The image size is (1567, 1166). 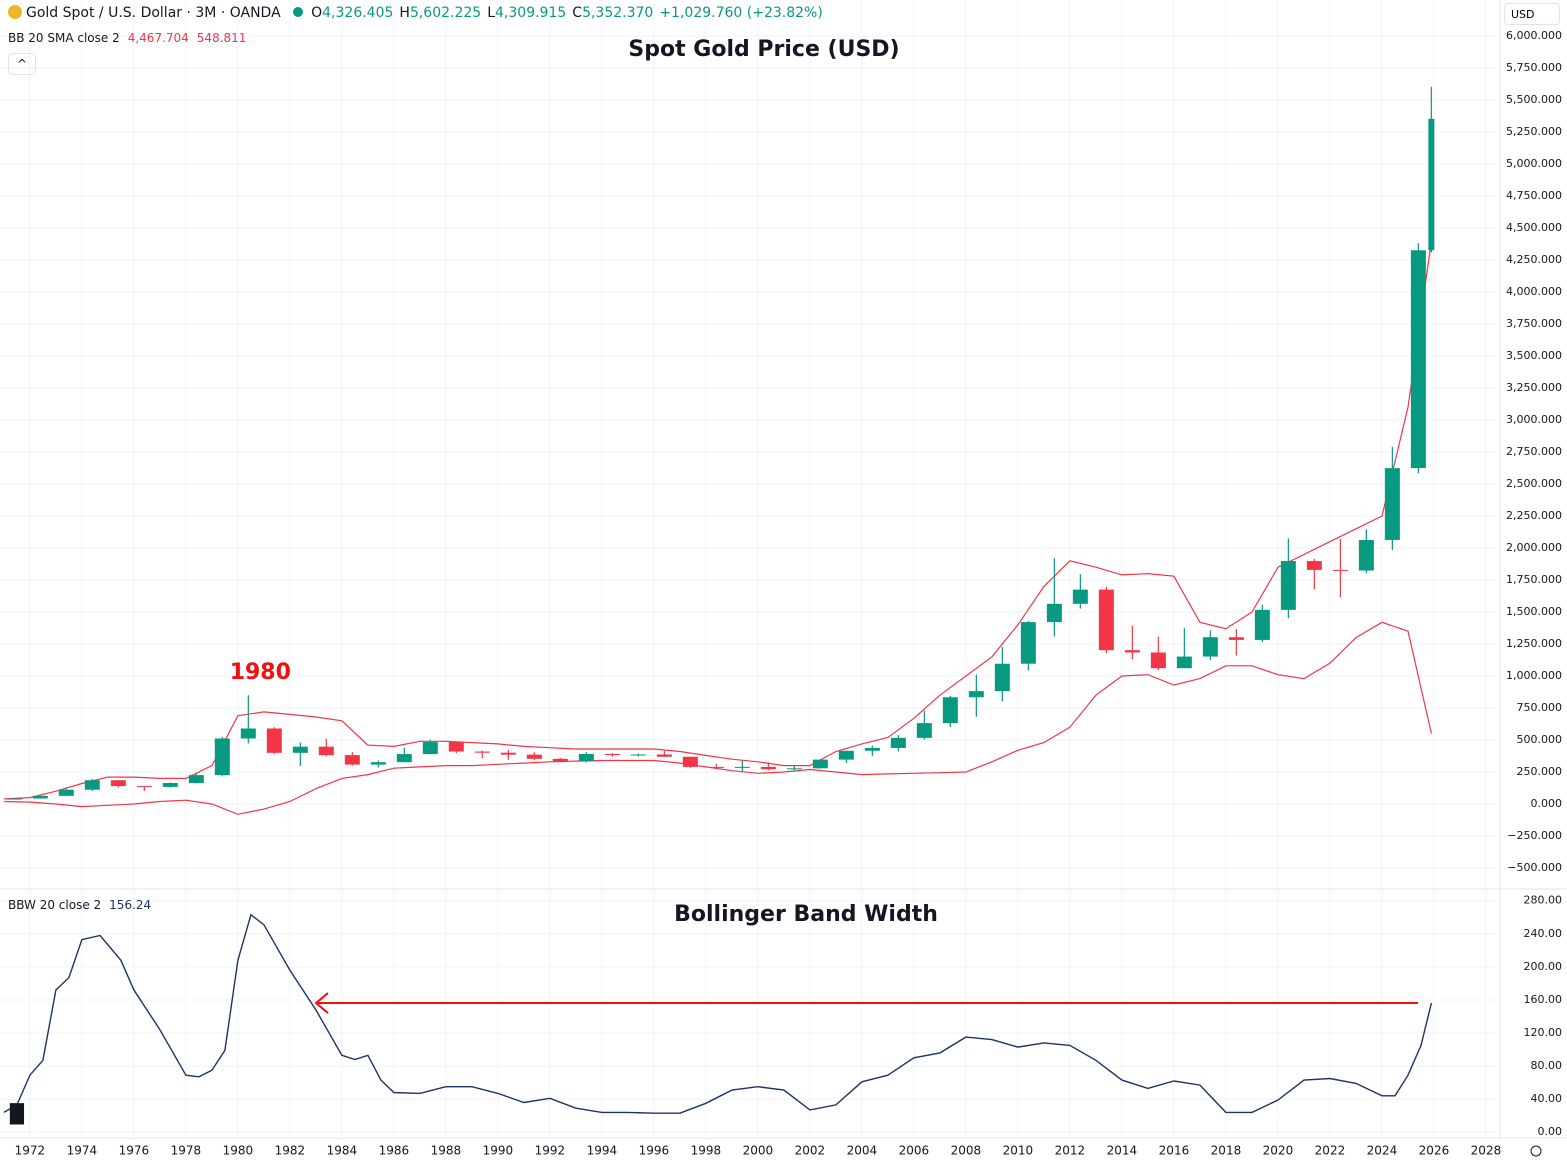 I want to click on y-tick-label: 200.00, so click(x=1543, y=966).